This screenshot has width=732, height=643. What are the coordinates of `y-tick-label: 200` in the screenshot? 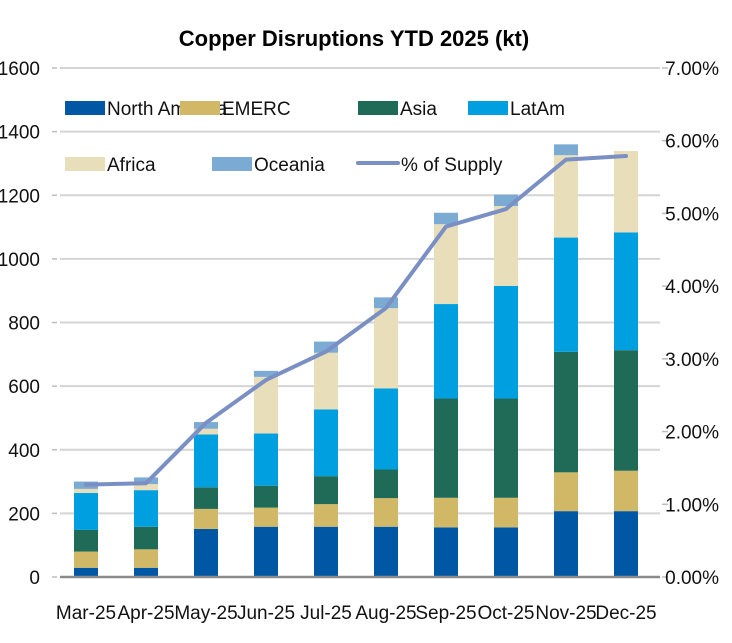 It's located at (24, 514).